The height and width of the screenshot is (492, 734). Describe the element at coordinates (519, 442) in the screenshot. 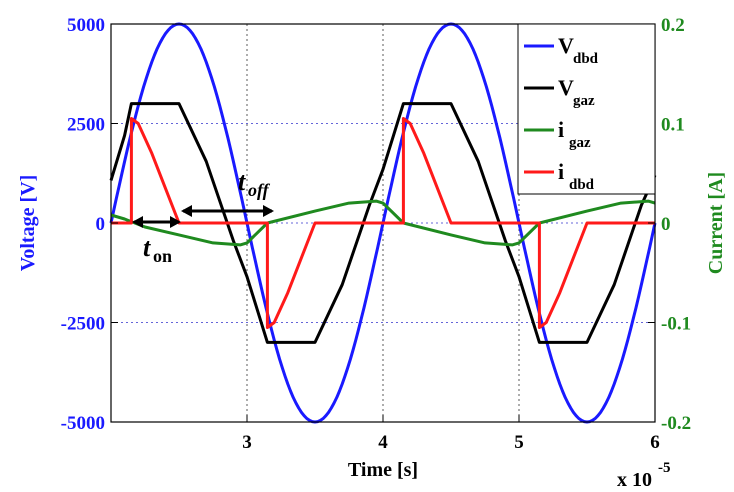

I see `x-tick-label: 5` at that location.